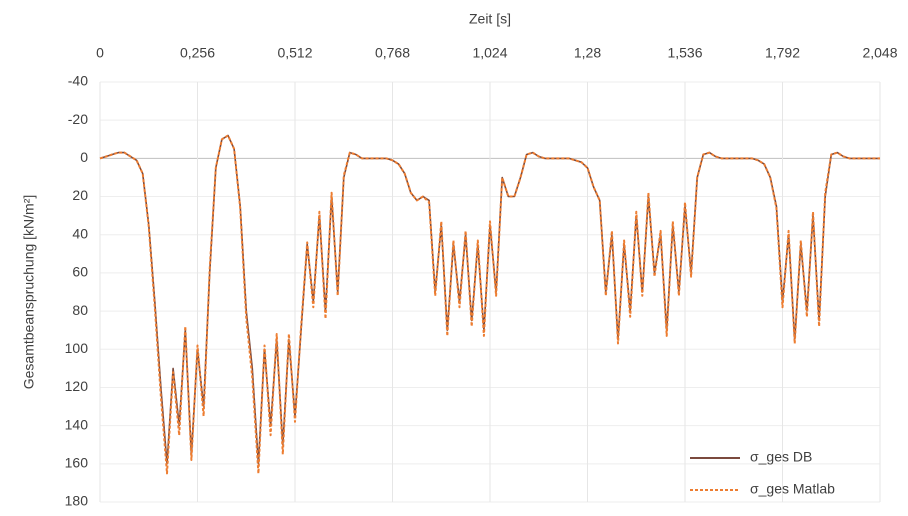 This screenshot has width=908, height=516. What do you see at coordinates (197, 53) in the screenshot?
I see `x-tick-label: 0,256` at bounding box center [197, 53].